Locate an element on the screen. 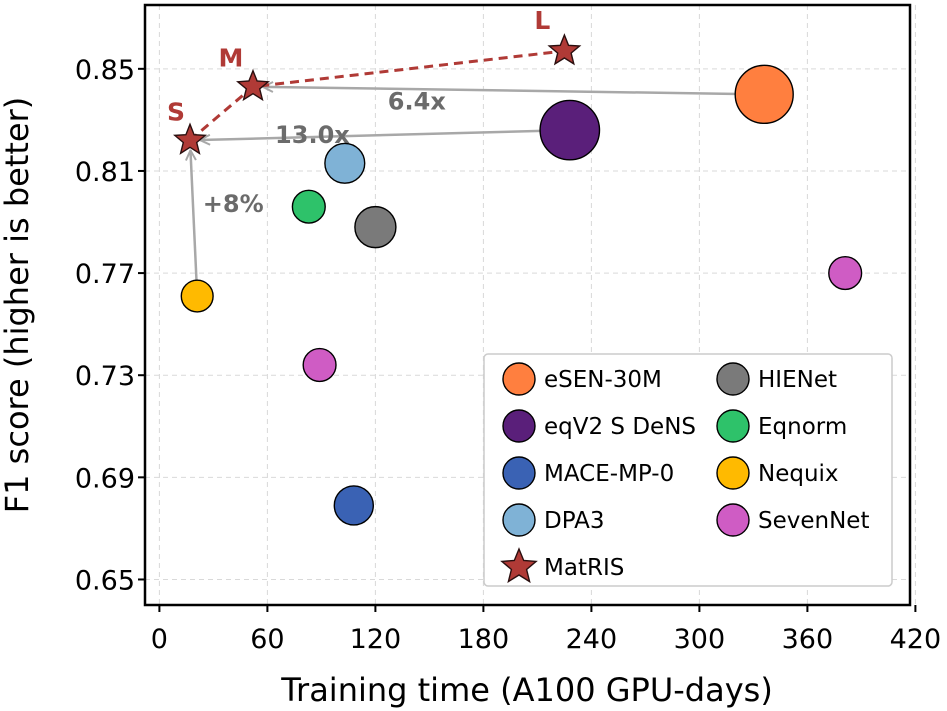  point-nequix is located at coordinates (197, 296).